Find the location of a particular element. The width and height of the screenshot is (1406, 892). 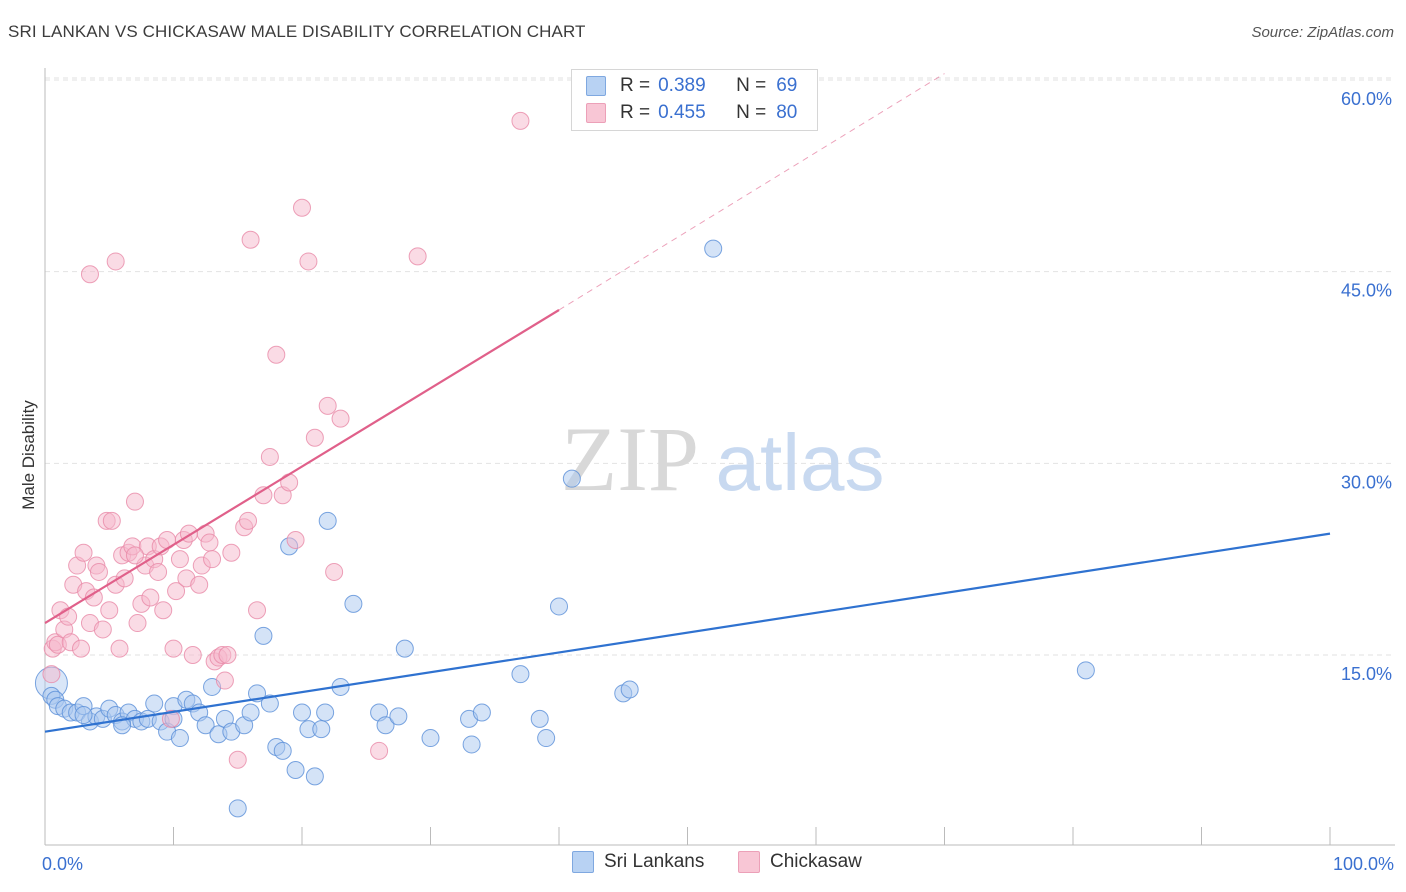

legend-label-chickasaw: Chickasaw is located at coordinates (816, 861).